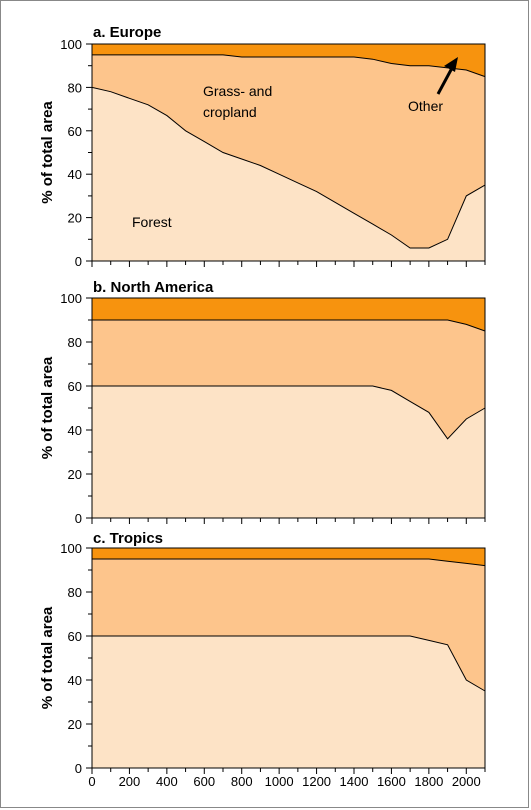  Describe the element at coordinates (167, 781) in the screenshot. I see `x-tick-label: 400` at that location.